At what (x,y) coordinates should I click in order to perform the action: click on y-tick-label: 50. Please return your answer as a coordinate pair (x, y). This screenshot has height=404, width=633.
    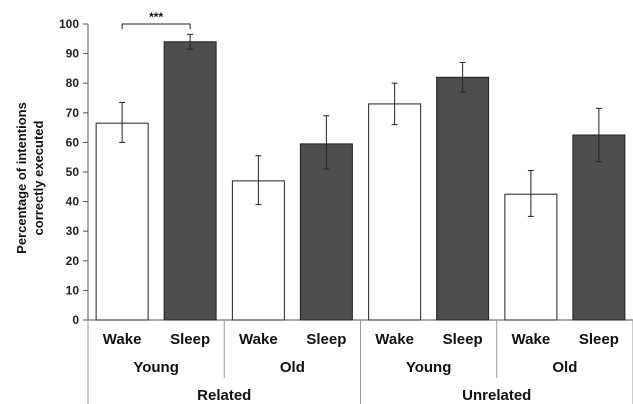
    Looking at the image, I should click on (73, 172).